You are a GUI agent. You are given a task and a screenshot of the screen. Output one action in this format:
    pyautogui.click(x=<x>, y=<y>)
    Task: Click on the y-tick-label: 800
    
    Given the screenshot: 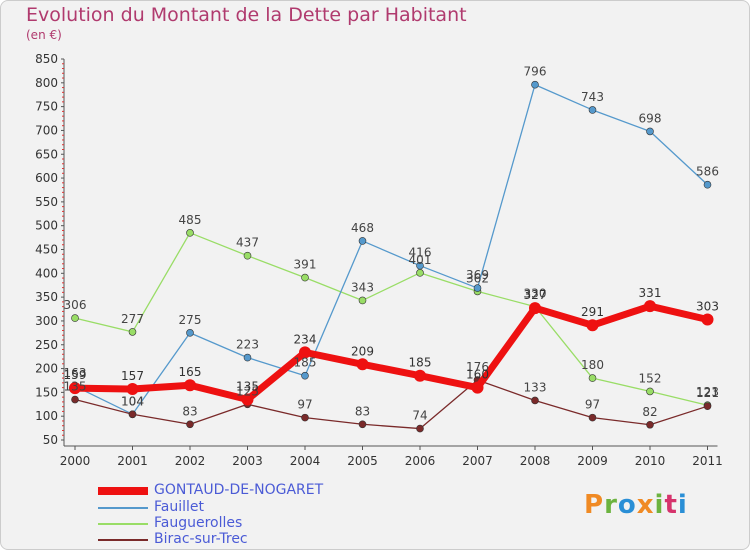 What is the action you would take?
    pyautogui.click(x=46, y=83)
    